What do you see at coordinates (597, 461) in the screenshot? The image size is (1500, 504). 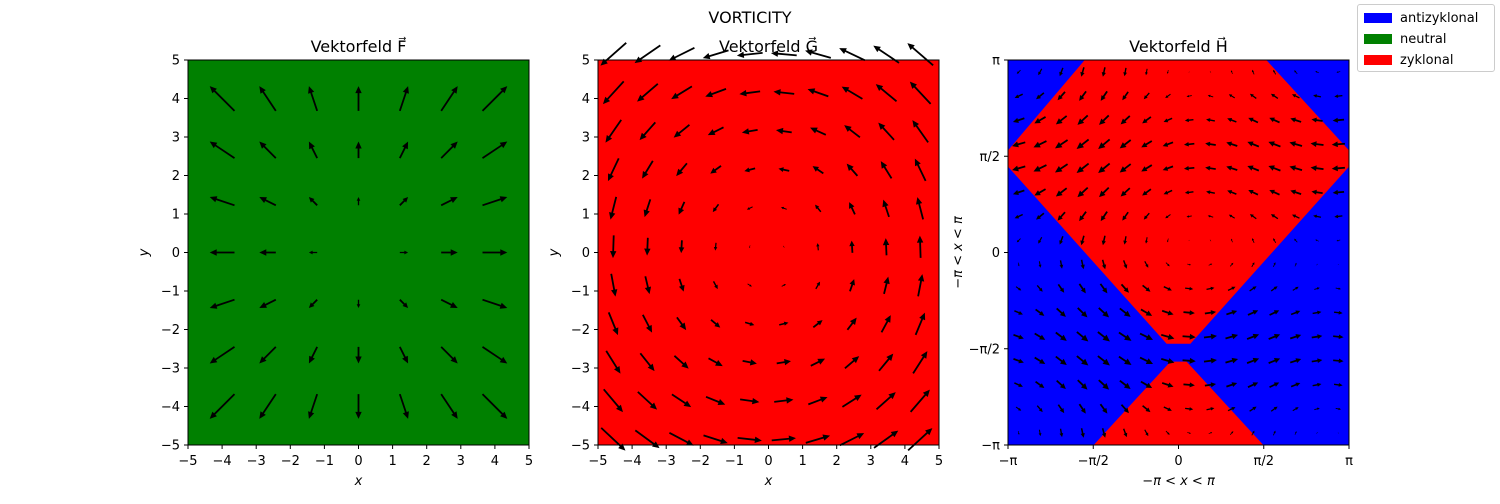 I see `x-tick-label: −5` at bounding box center [597, 461].